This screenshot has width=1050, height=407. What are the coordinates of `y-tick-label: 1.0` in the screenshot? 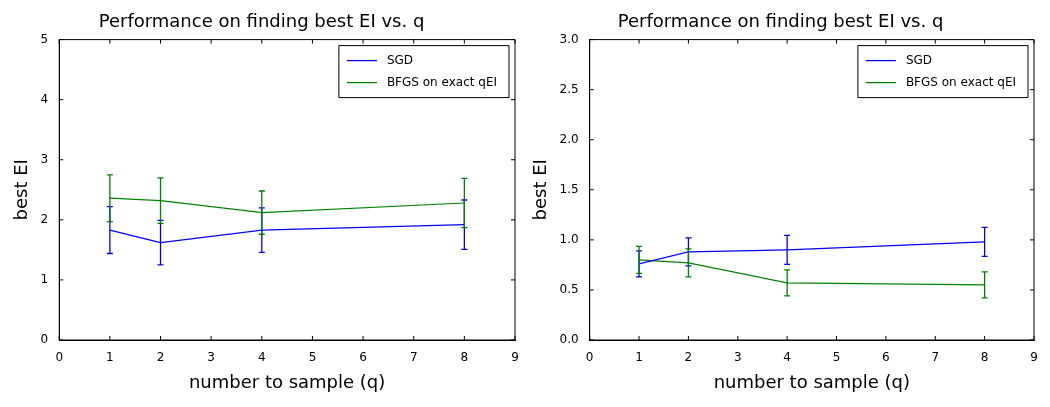 It's located at (569, 238).